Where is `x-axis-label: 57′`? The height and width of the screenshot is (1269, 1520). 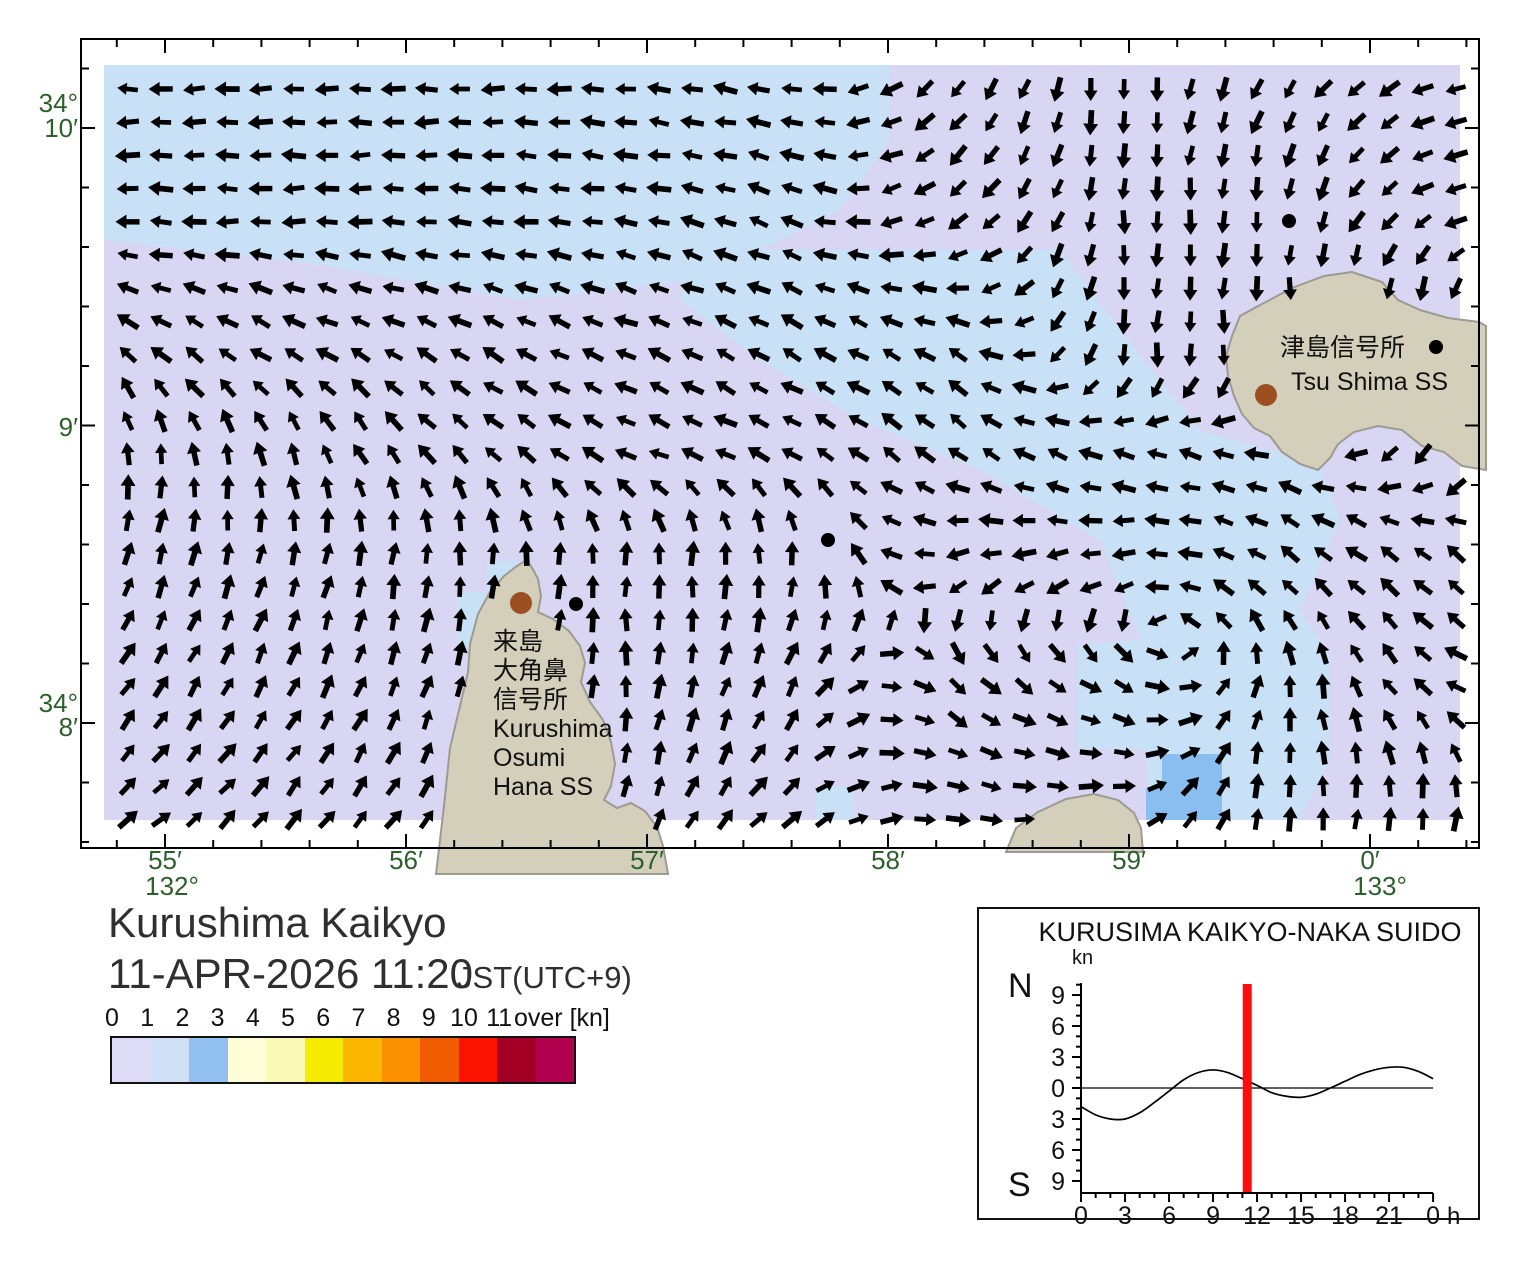
x-axis-label: 57′ is located at coordinates (647, 860).